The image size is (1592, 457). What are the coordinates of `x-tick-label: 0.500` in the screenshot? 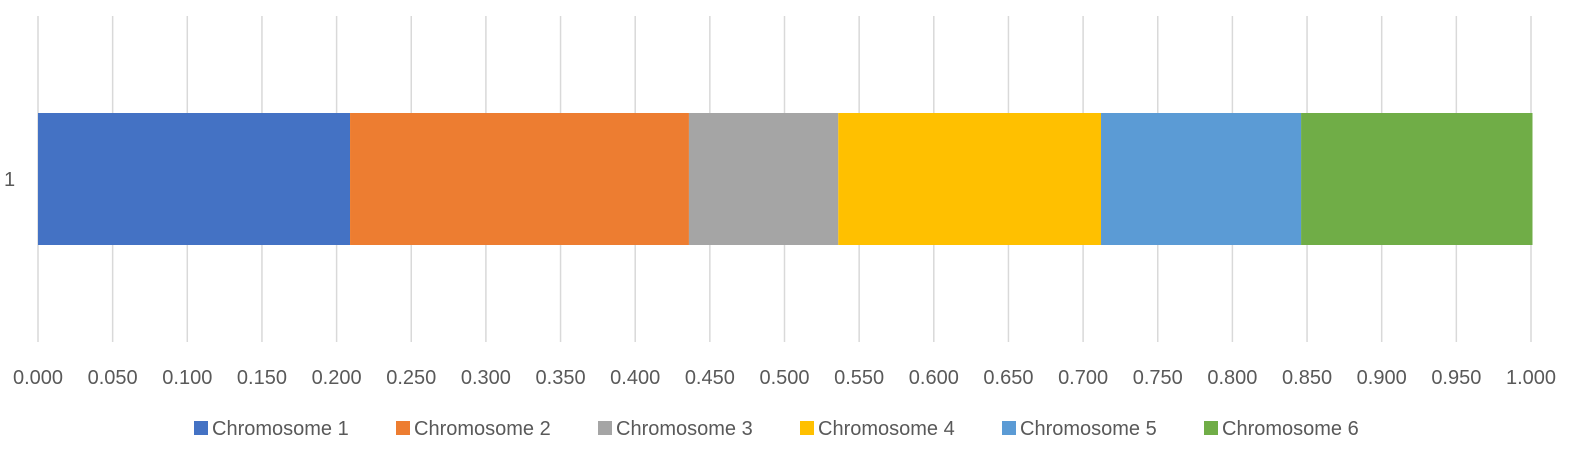 It's located at (784, 378).